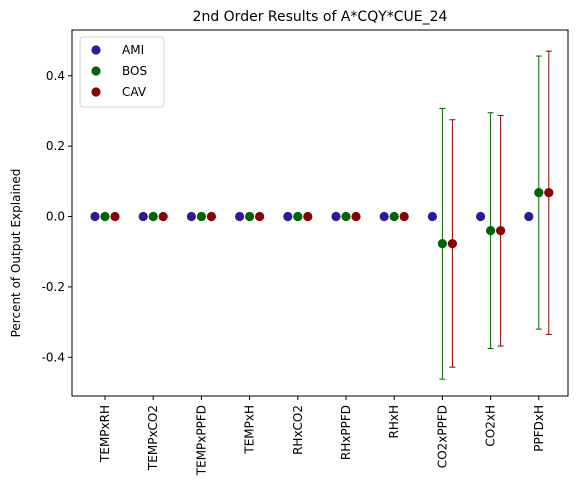 Image resolution: width=579 pixels, height=501 pixels. What do you see at coordinates (53, 357) in the screenshot?
I see `y-tick-label: -0.4` at bounding box center [53, 357].